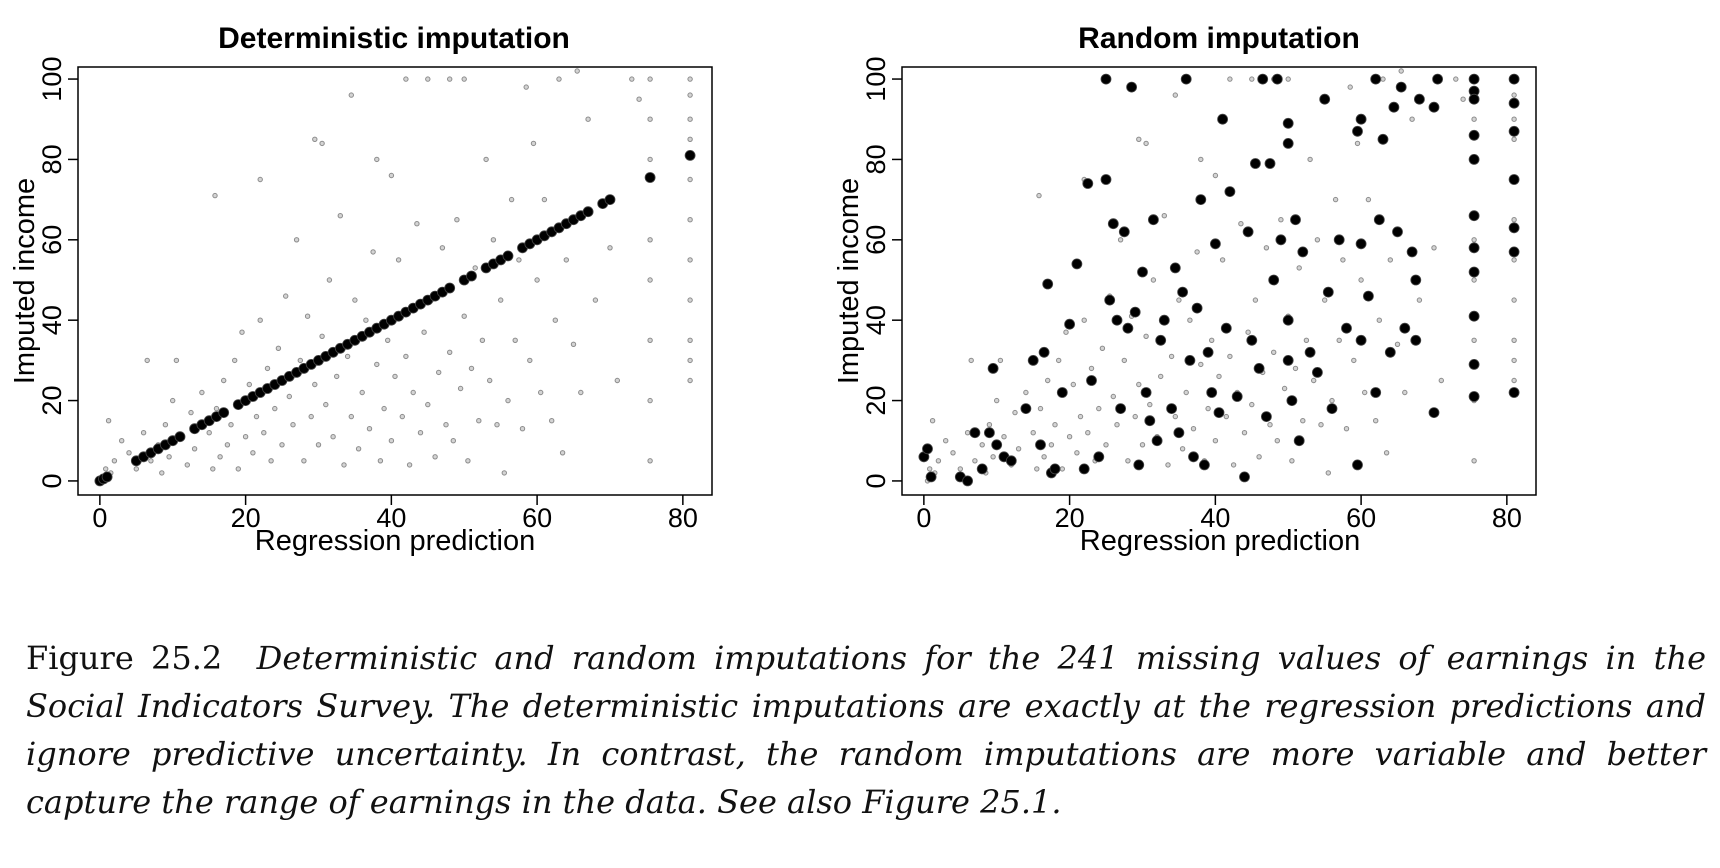 The height and width of the screenshot is (868, 1720). Describe the element at coordinates (394, 38) in the screenshot. I see `chart-title: Deterministic imputation` at that location.